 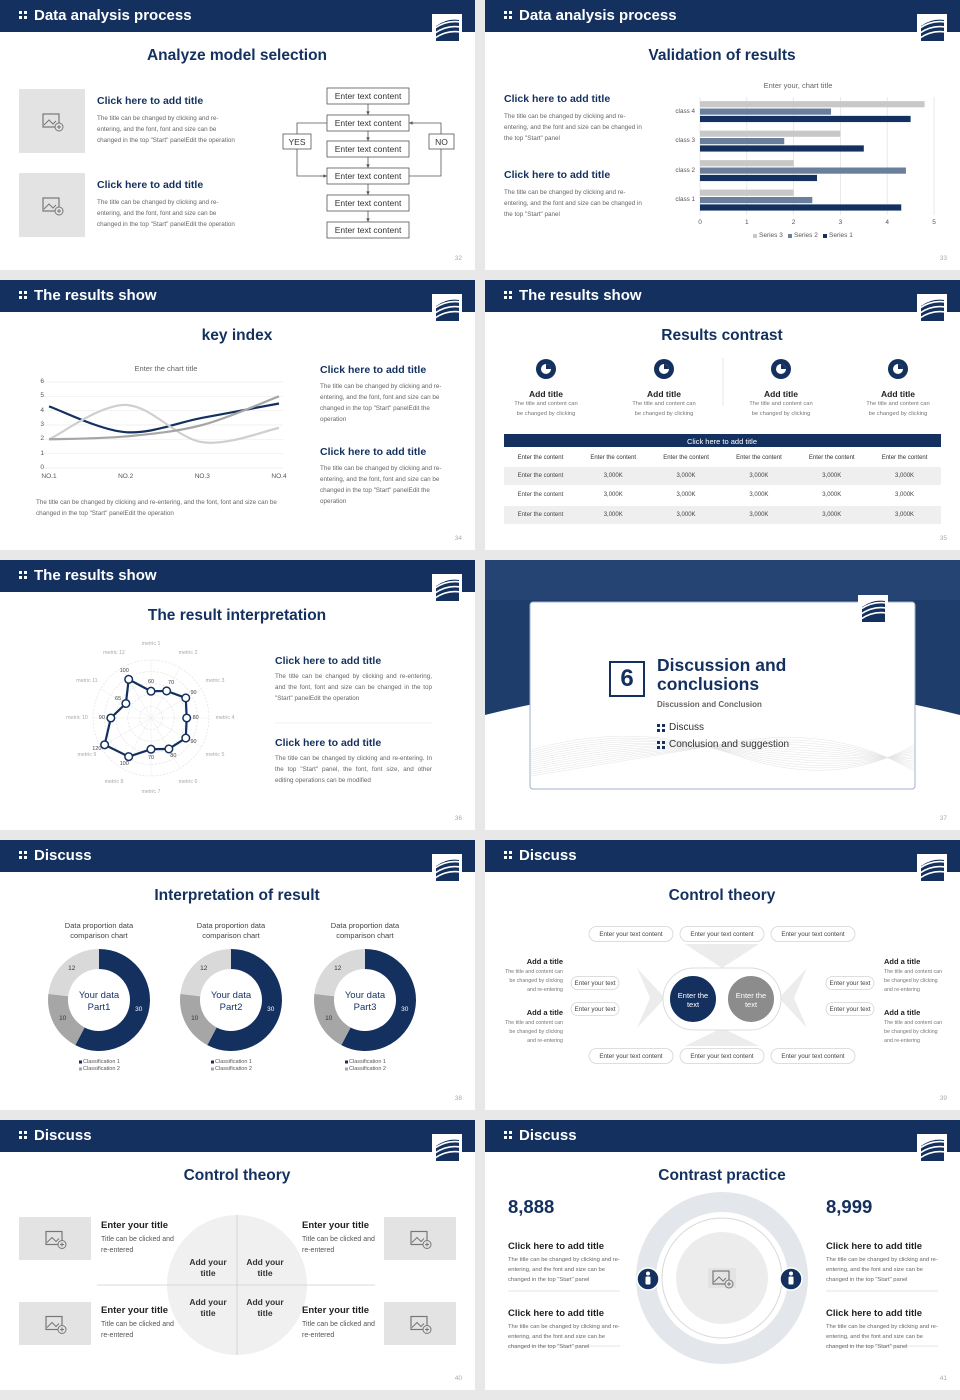 What do you see at coordinates (368, 203) in the screenshot?
I see `flow-box-label: Enter text content` at bounding box center [368, 203].